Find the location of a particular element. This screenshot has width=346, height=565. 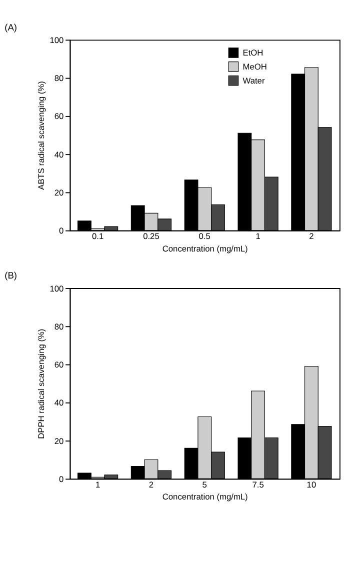

legend-label: MeOH is located at coordinates (254, 66).